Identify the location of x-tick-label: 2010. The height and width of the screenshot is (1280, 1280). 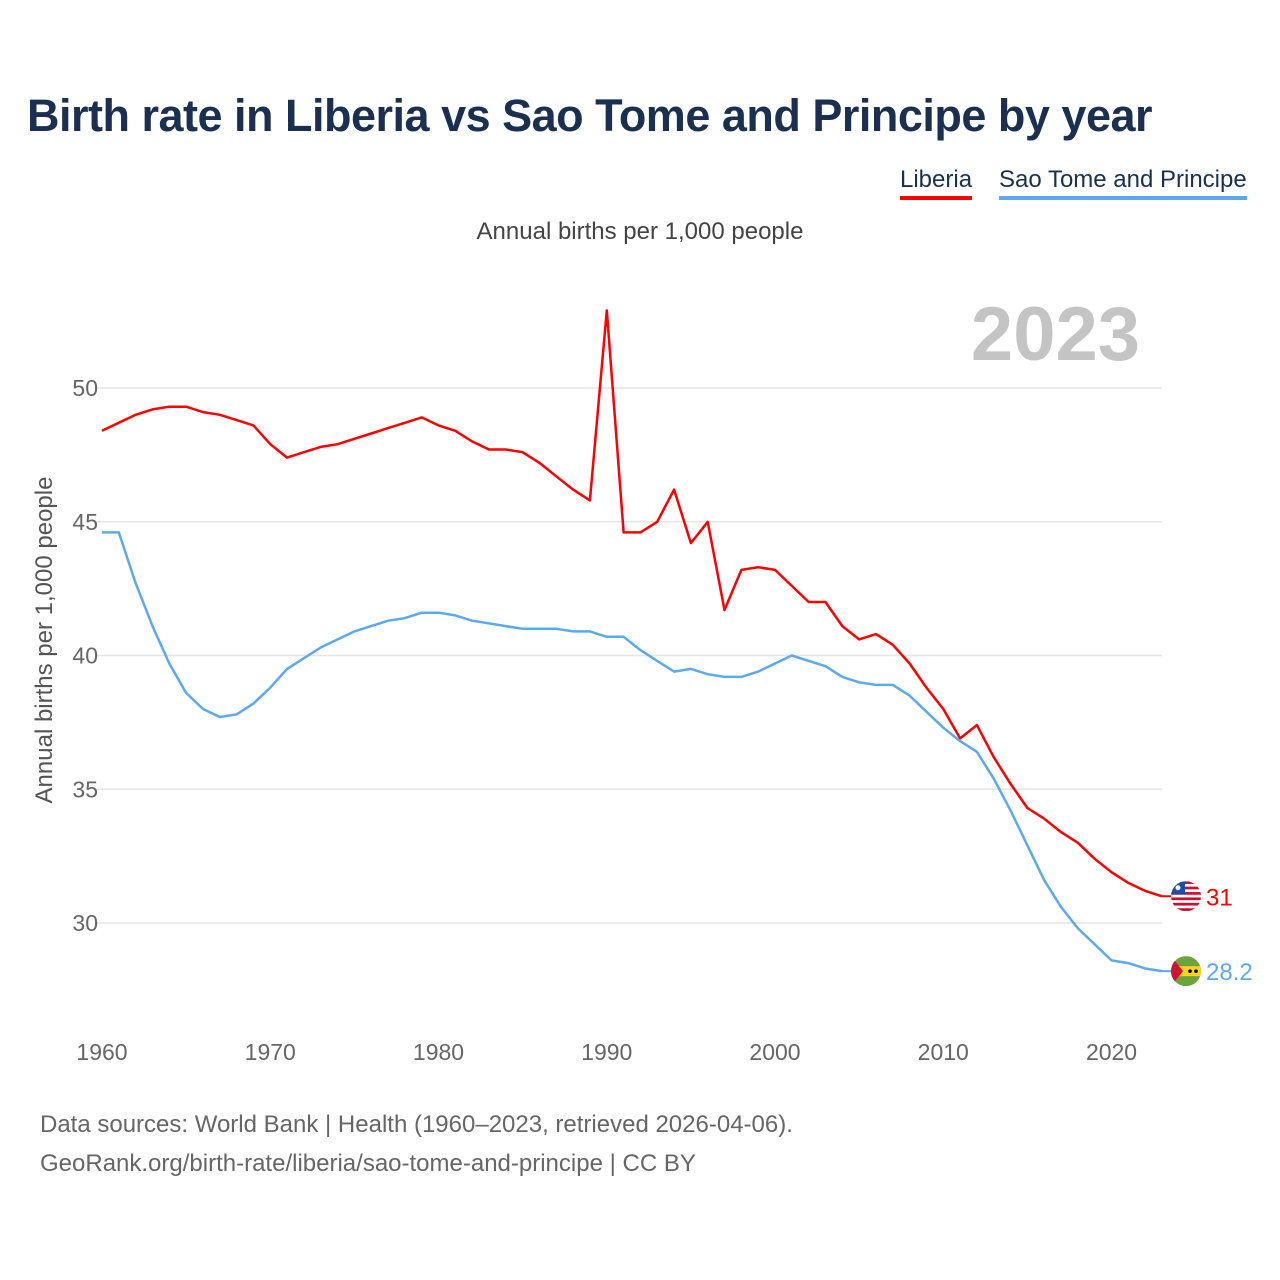
(943, 1052).